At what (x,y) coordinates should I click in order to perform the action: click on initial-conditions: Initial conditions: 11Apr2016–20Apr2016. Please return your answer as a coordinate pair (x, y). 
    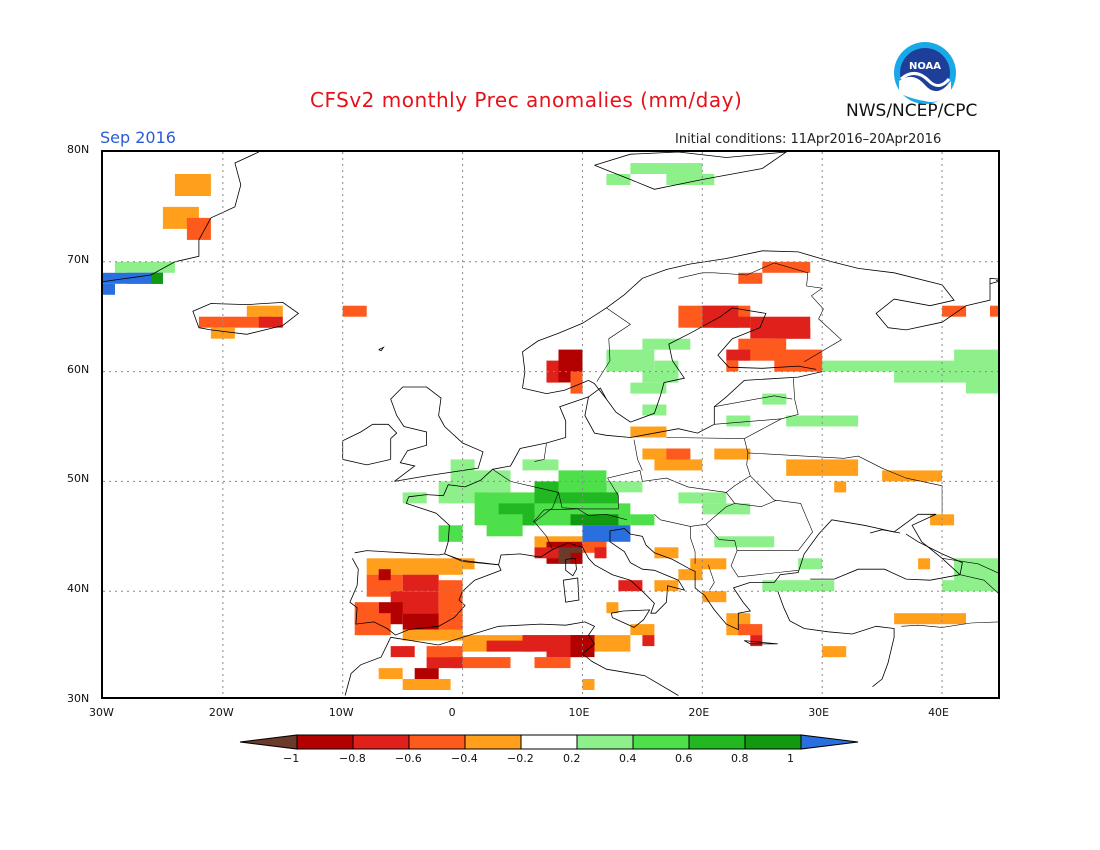
    Looking at the image, I should click on (808, 139).